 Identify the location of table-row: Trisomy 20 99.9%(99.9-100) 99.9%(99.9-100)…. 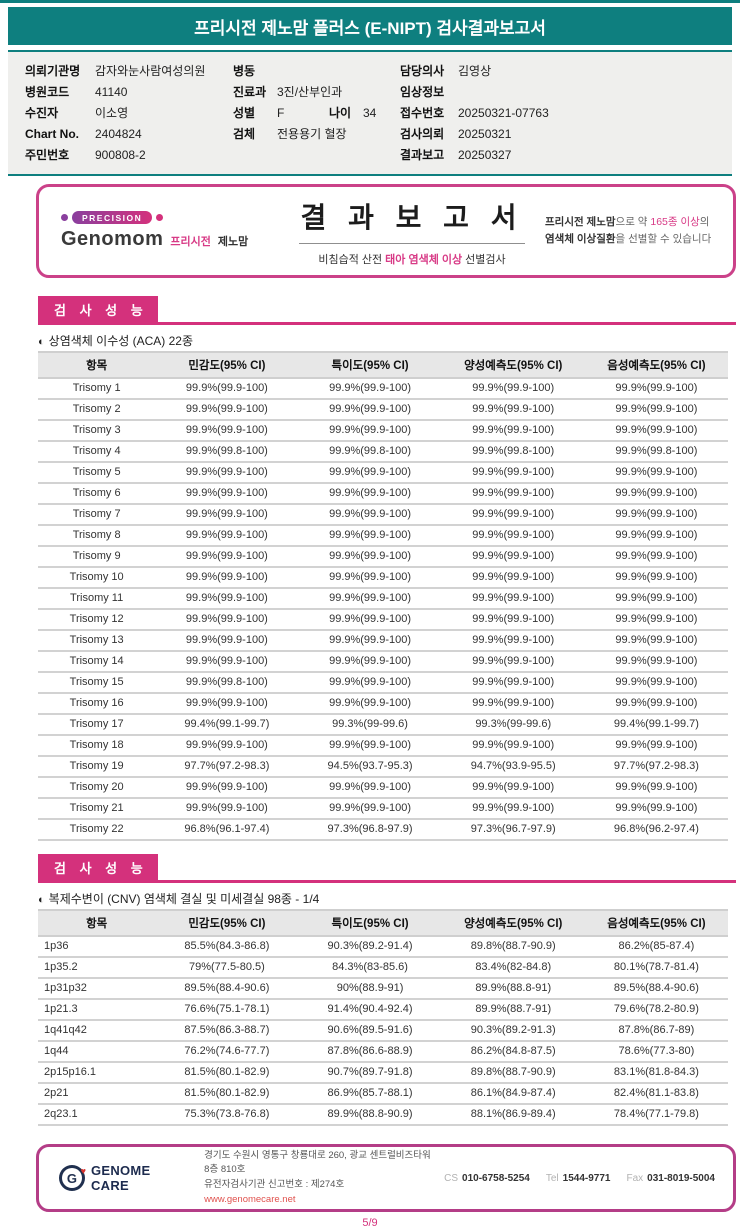
(383, 788).